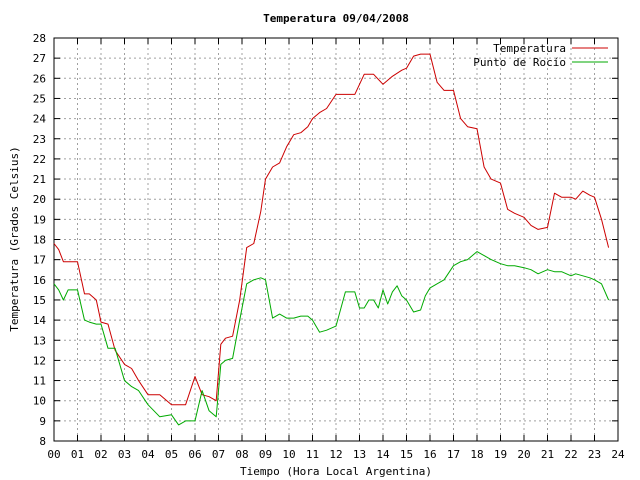 The height and width of the screenshot is (480, 640). What do you see at coordinates (429, 454) in the screenshot?
I see `x-tick-label: 16` at bounding box center [429, 454].